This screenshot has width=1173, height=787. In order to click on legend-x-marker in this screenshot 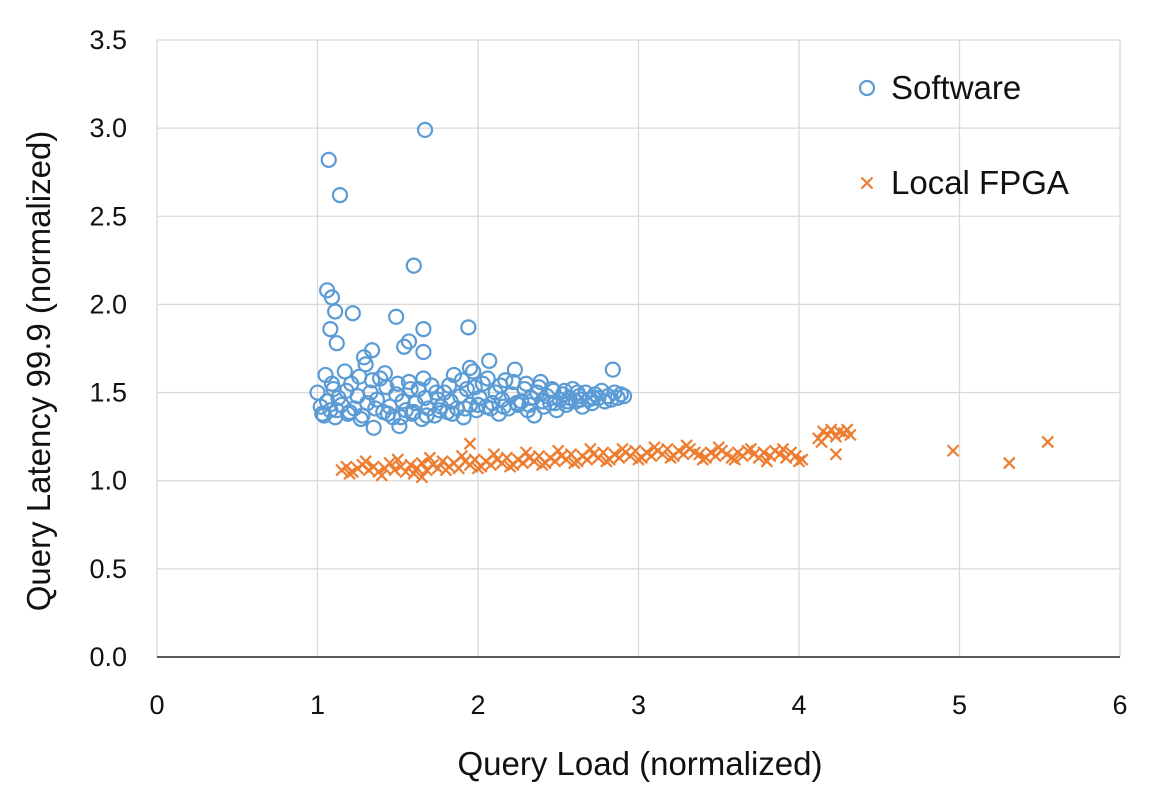, I will do `click(867, 183)`.